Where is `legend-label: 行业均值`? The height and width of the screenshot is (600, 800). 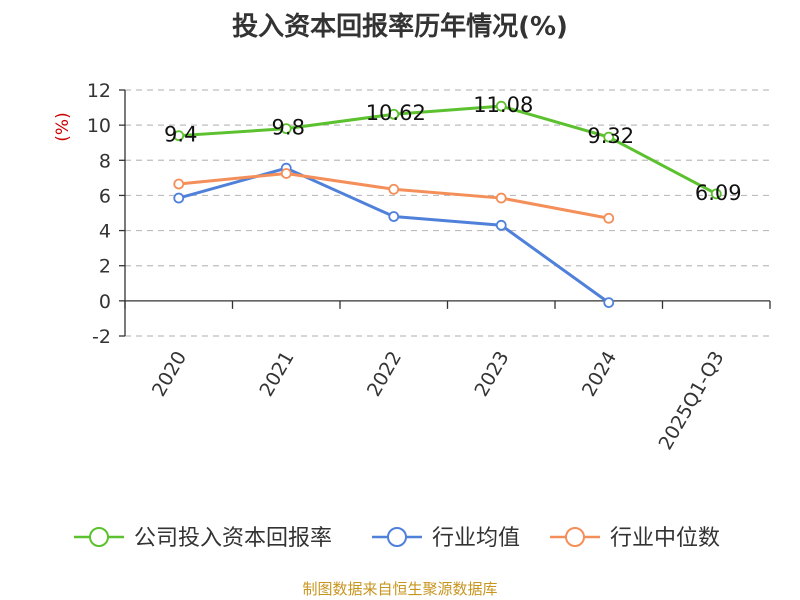
legend-label: 行业均值 is located at coordinates (476, 538).